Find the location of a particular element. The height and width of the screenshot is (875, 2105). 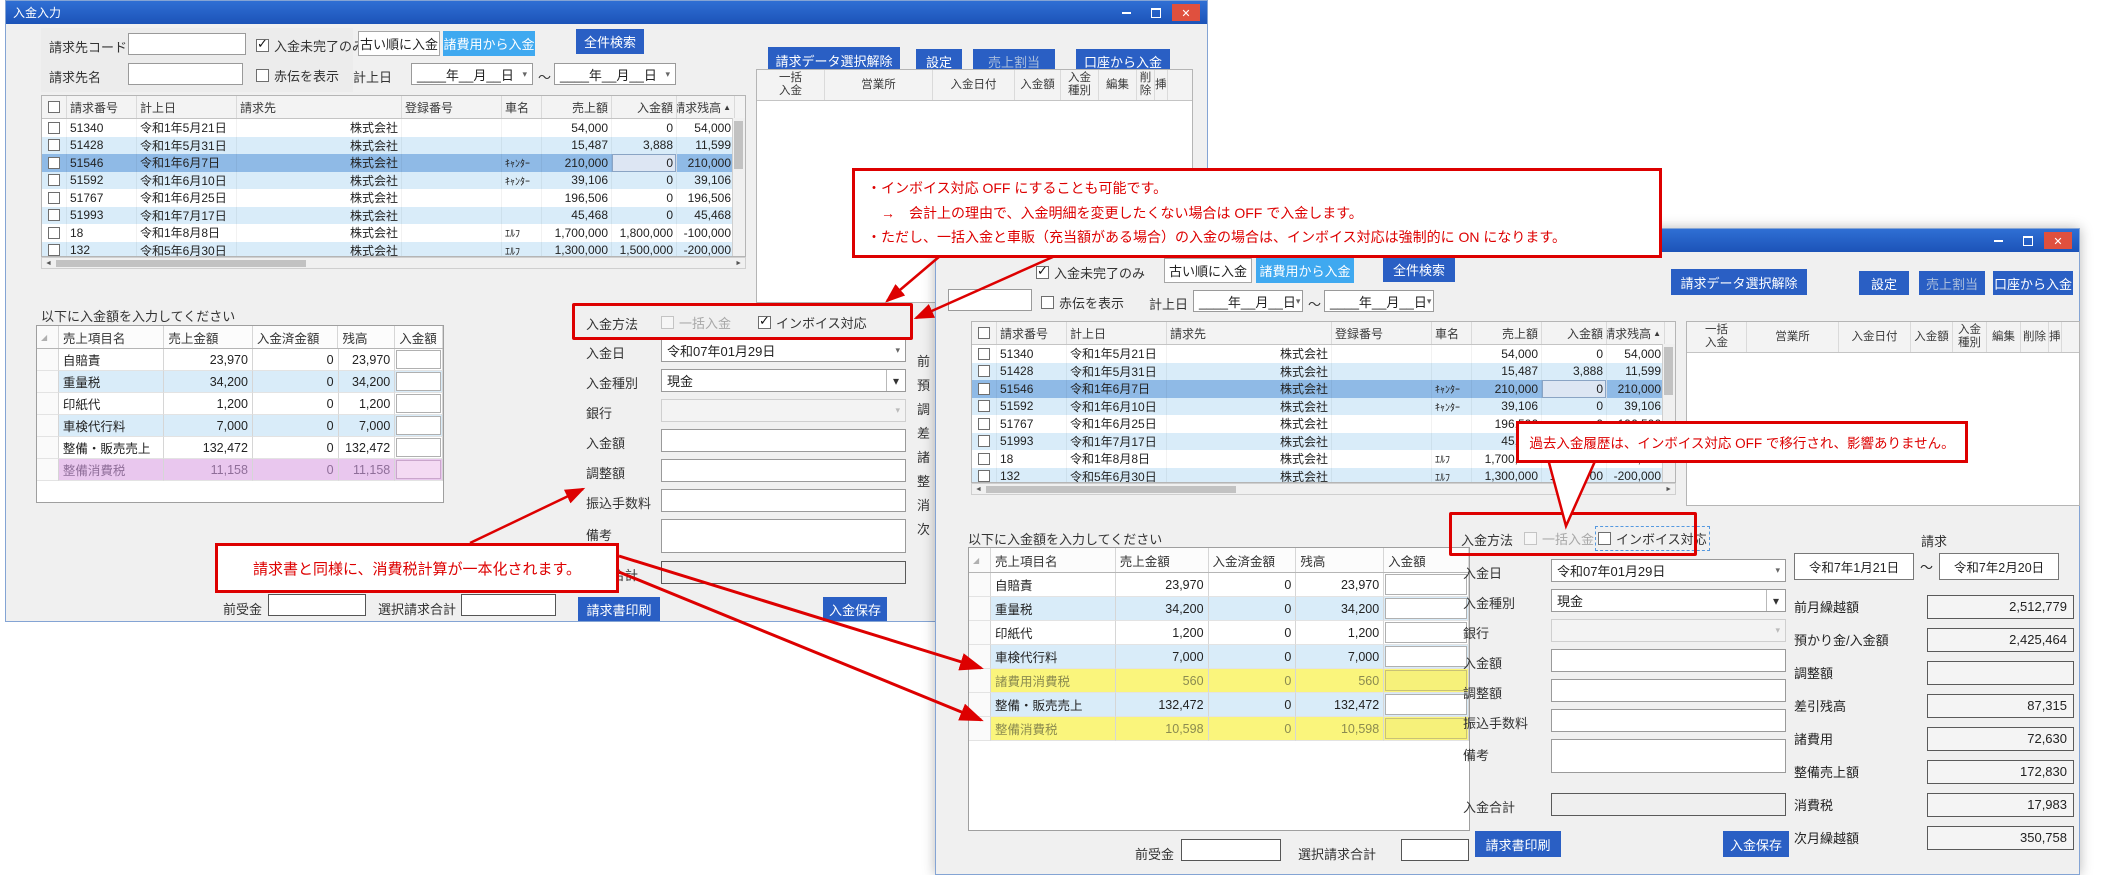

vertical-scrollbar is located at coordinates (738, 187).